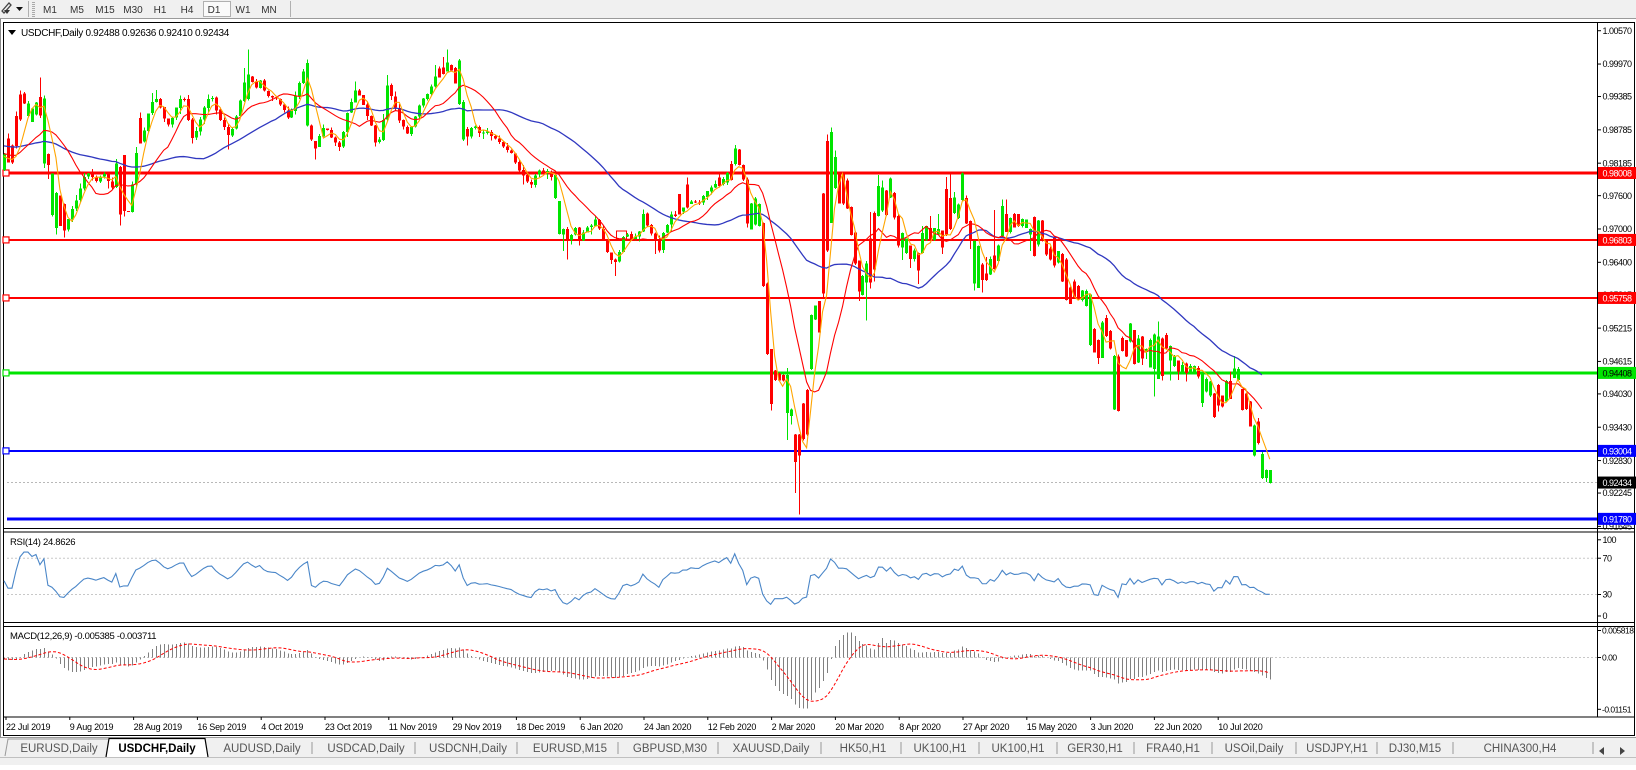  What do you see at coordinates (77, 10) in the screenshot?
I see `svg-text: M5` at bounding box center [77, 10].